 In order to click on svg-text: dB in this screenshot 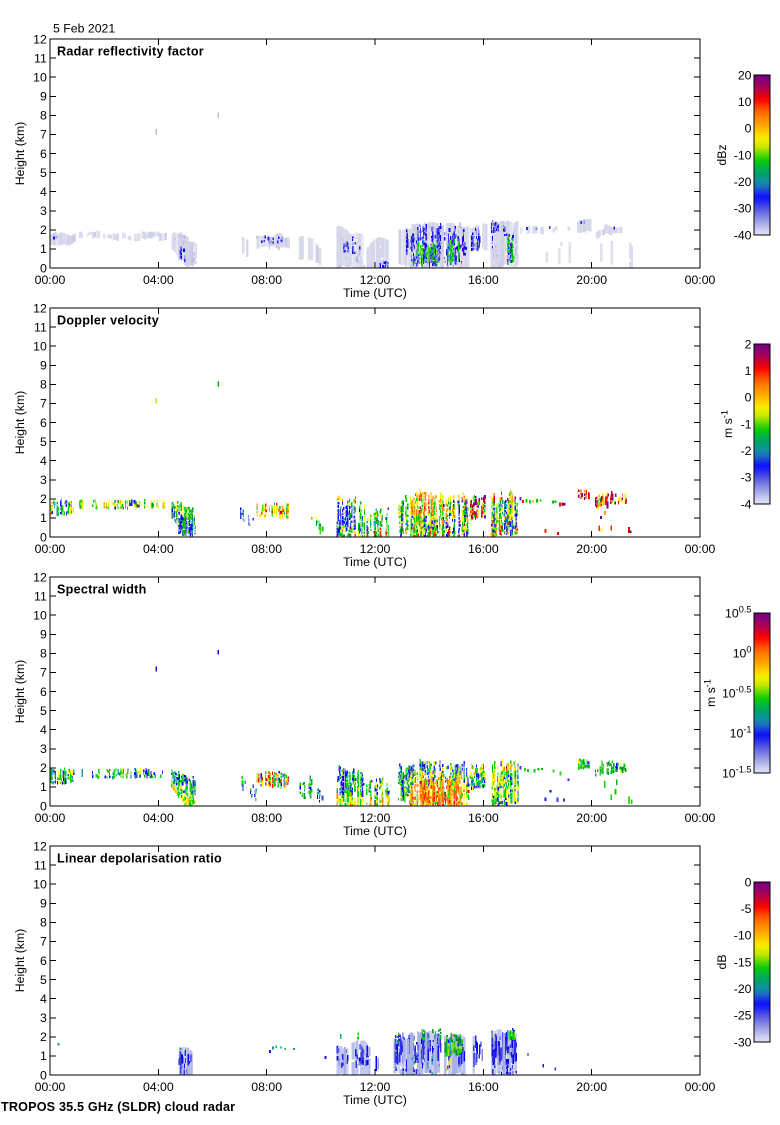, I will do `click(722, 961)`.